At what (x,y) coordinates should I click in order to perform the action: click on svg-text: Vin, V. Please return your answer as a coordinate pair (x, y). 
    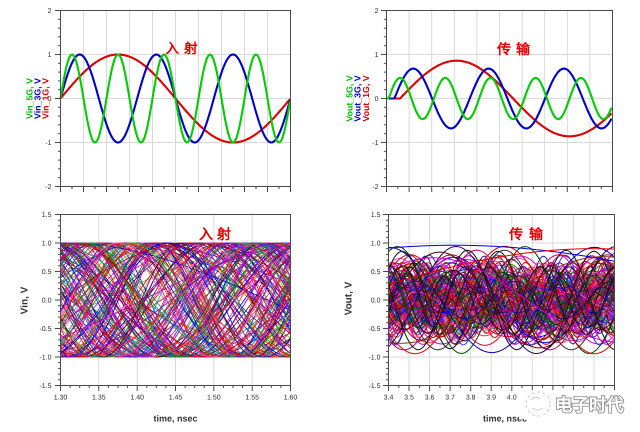
    Looking at the image, I should click on (25, 300).